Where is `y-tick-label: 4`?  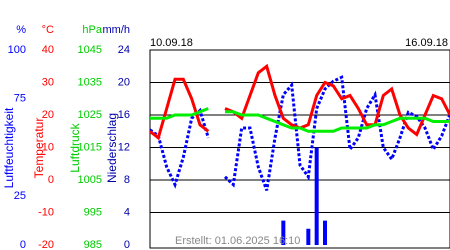 y-tick-label: 4 is located at coordinates (127, 212).